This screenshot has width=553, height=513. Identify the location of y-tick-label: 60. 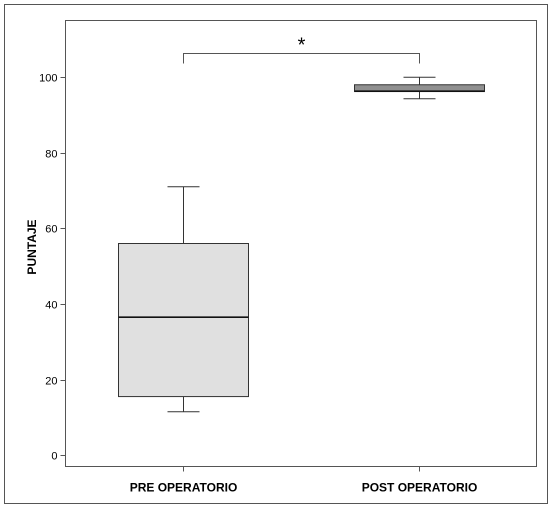
(51, 230).